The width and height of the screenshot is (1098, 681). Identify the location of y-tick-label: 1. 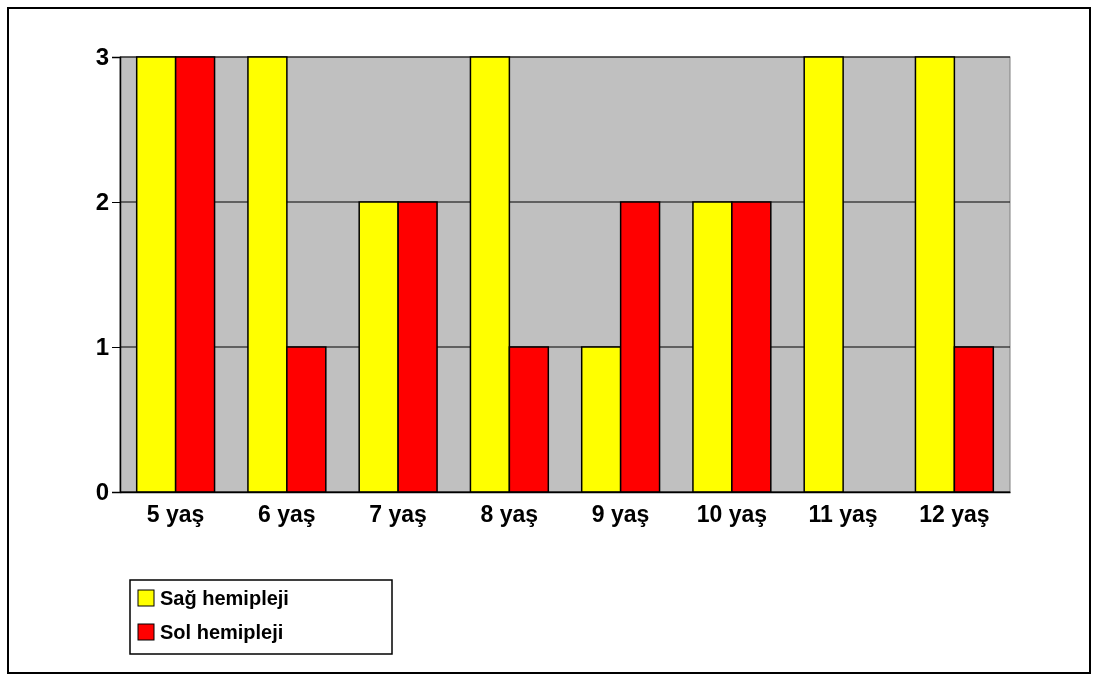
(102, 347).